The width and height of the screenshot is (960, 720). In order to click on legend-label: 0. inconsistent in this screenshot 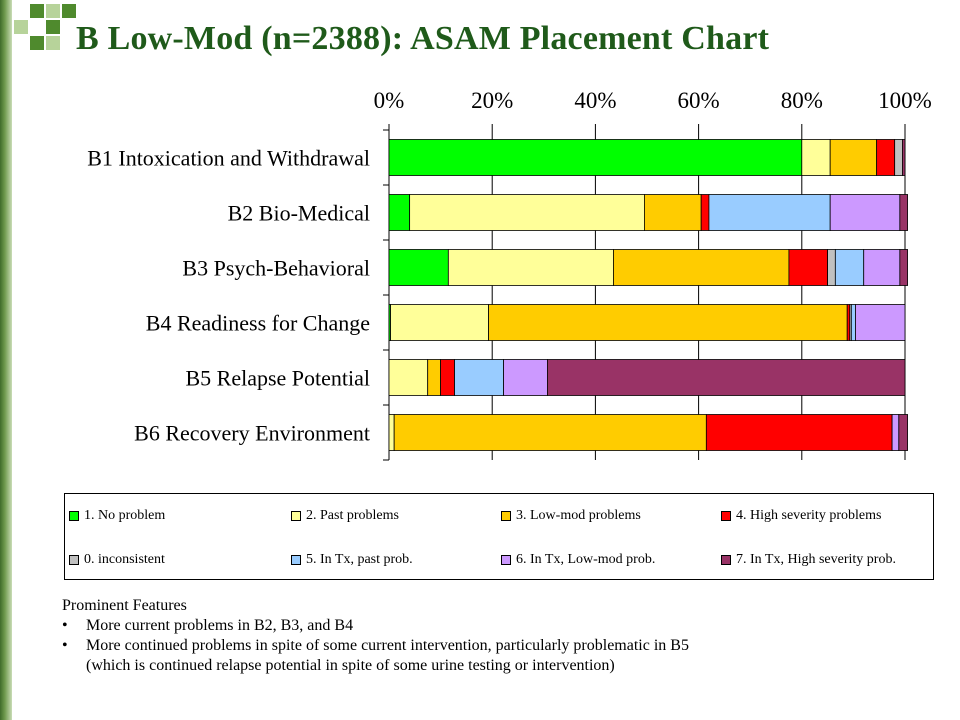, I will do `click(124, 559)`.